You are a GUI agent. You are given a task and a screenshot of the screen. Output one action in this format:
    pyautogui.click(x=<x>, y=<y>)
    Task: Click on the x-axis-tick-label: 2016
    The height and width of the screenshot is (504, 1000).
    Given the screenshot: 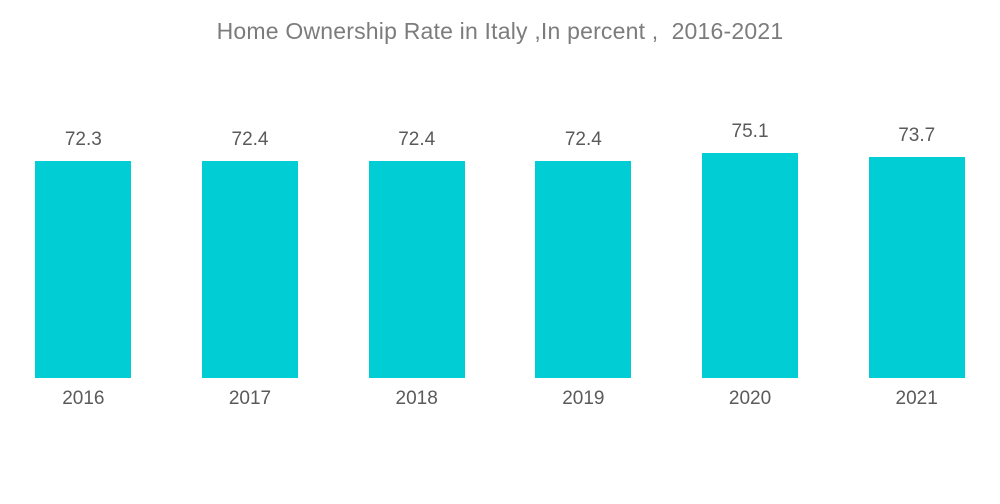 What is the action you would take?
    pyautogui.click(x=83, y=398)
    